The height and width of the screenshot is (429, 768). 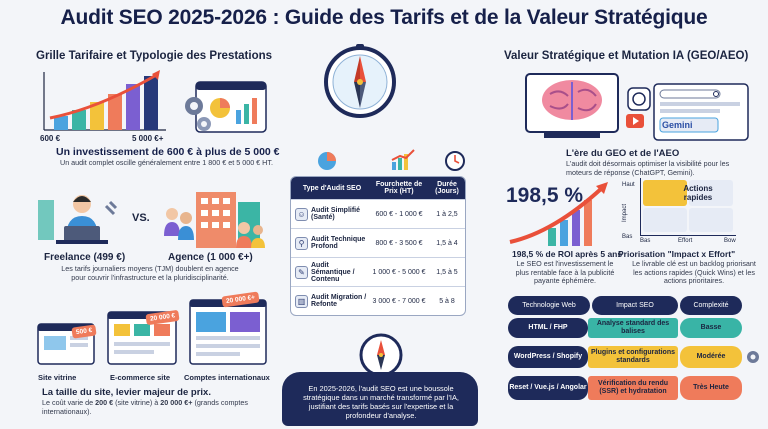 I want to click on quick-wins-quadrant, so click(x=665, y=193).